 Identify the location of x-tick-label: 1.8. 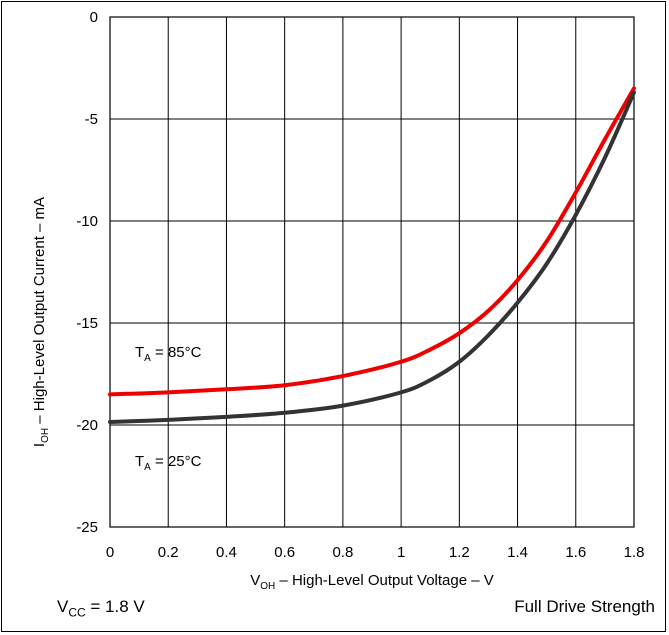
(634, 552).